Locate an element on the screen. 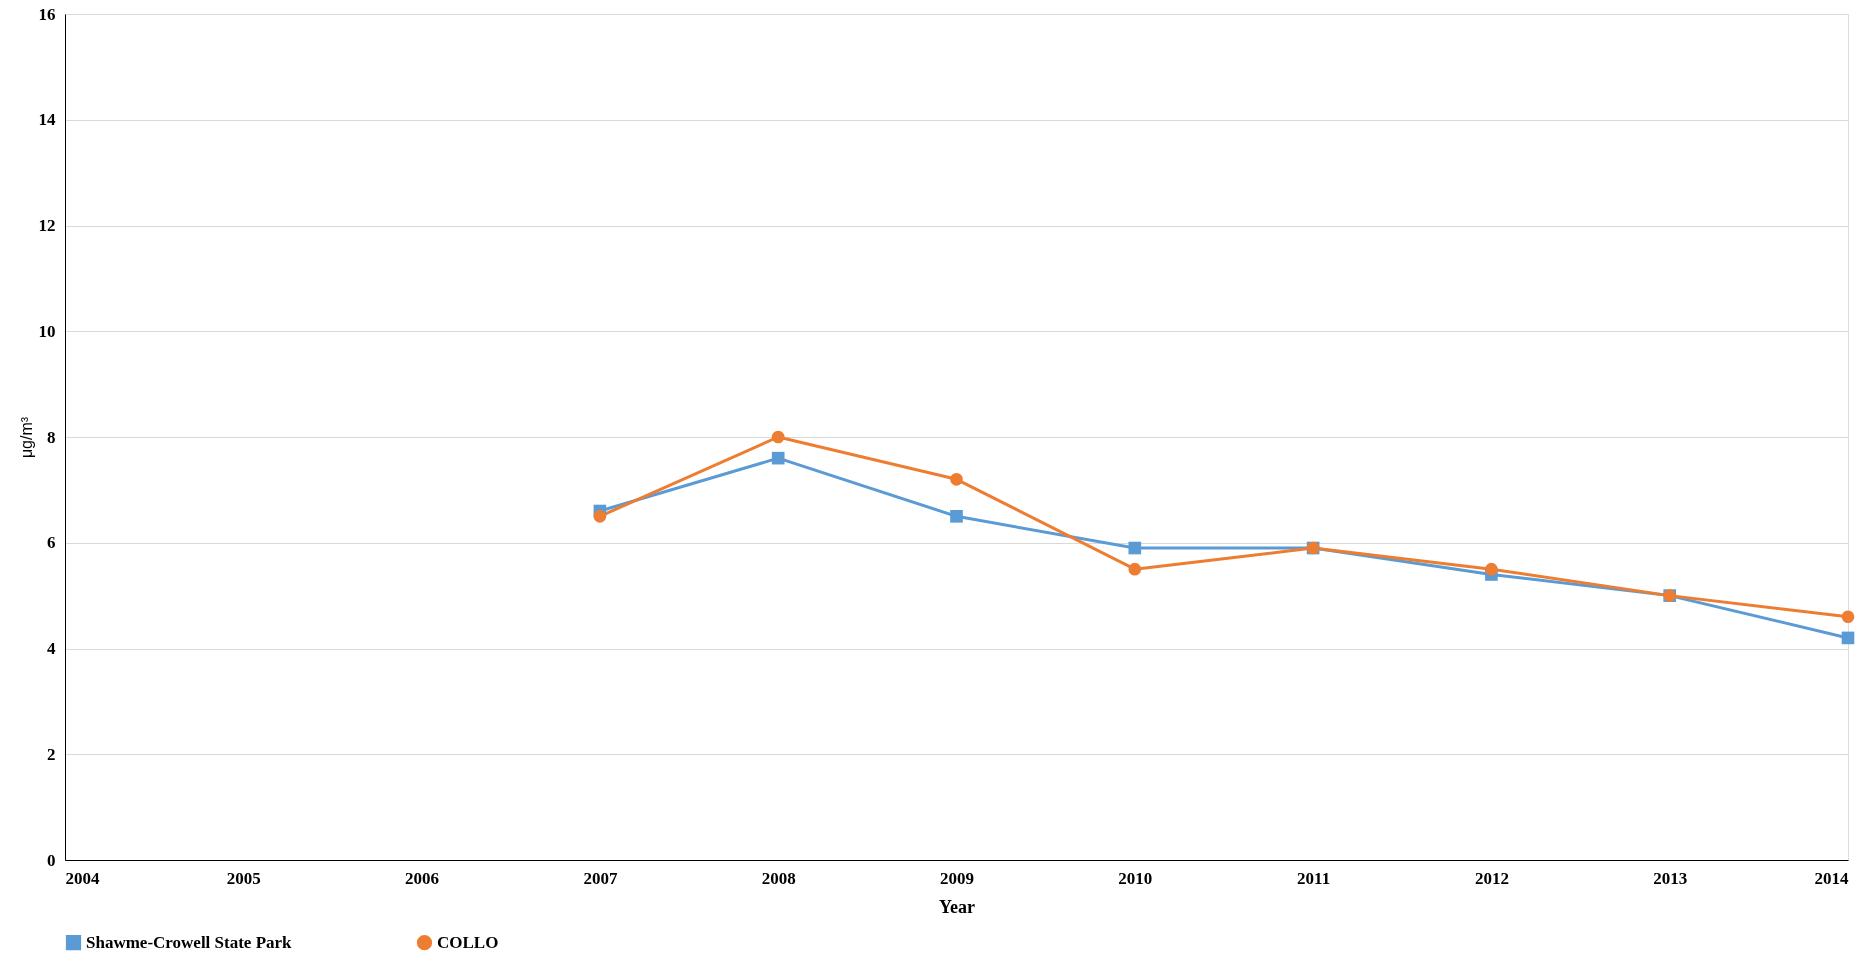  x-axis-title: Year is located at coordinates (957, 906).